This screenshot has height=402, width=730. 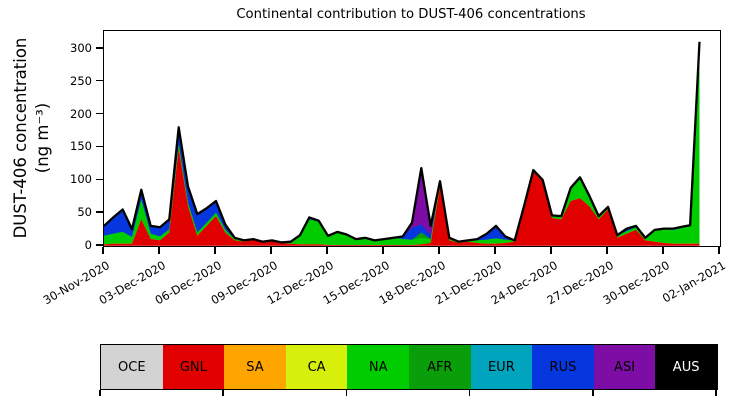 I want to click on x-tick-label: 12-Dec-2020, so click(x=300, y=283).